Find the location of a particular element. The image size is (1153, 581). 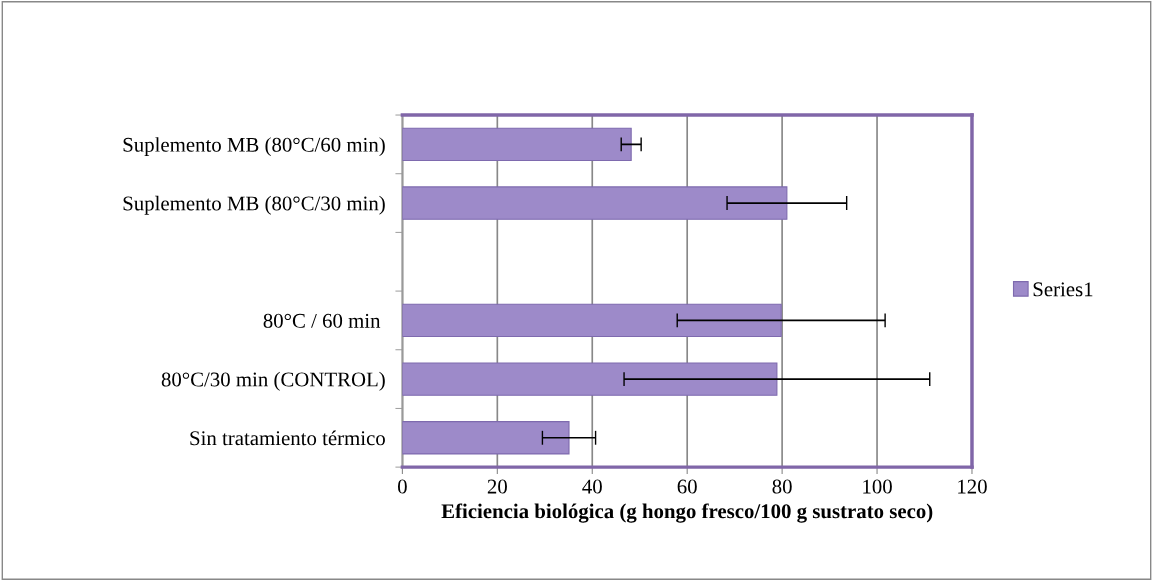

y-tick-label: Suplemento MB (80°C/30 min) is located at coordinates (254, 205).